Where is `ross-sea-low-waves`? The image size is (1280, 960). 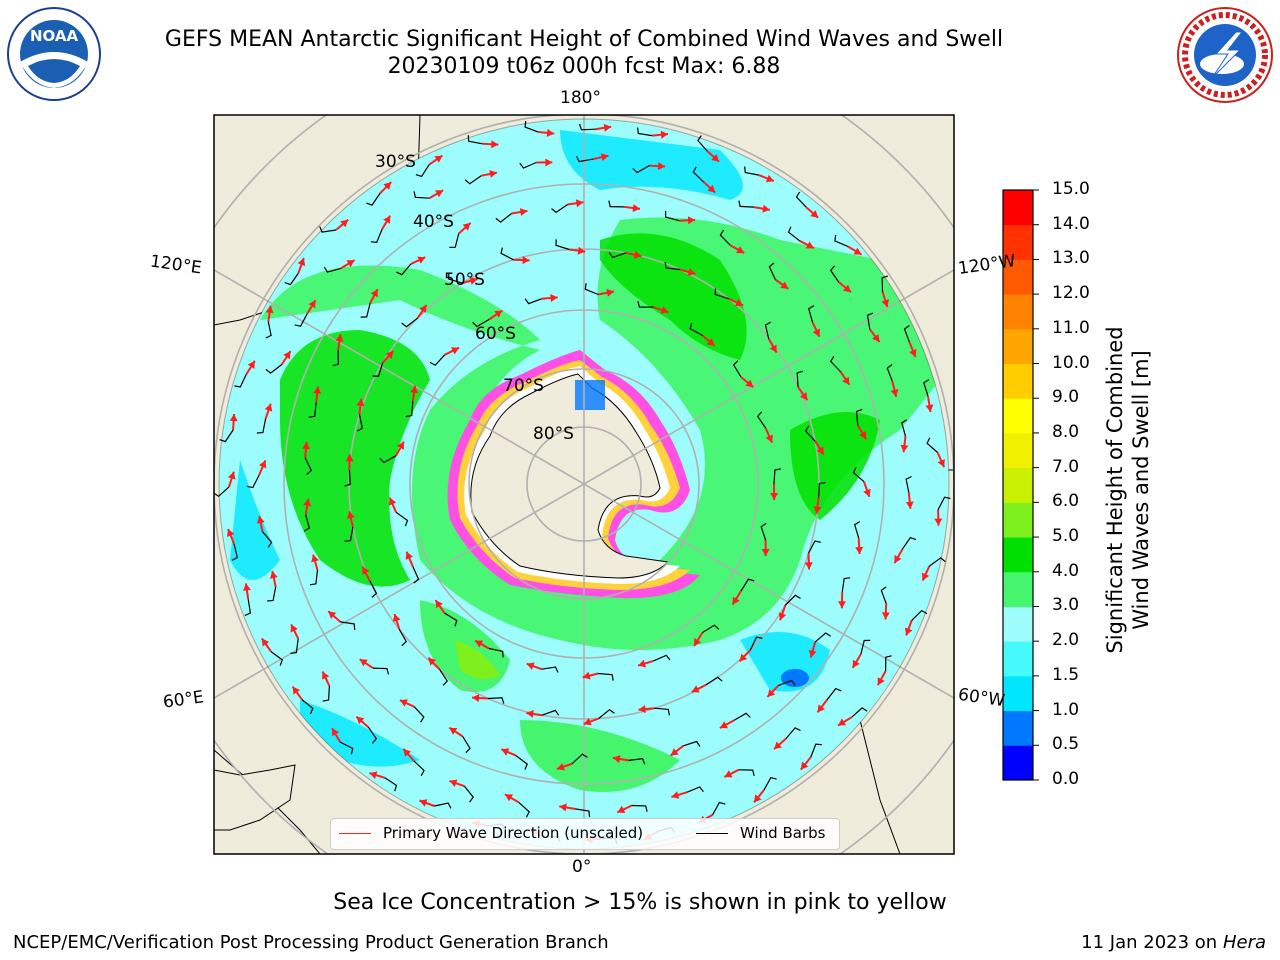
ross-sea-low-waves is located at coordinates (590, 395).